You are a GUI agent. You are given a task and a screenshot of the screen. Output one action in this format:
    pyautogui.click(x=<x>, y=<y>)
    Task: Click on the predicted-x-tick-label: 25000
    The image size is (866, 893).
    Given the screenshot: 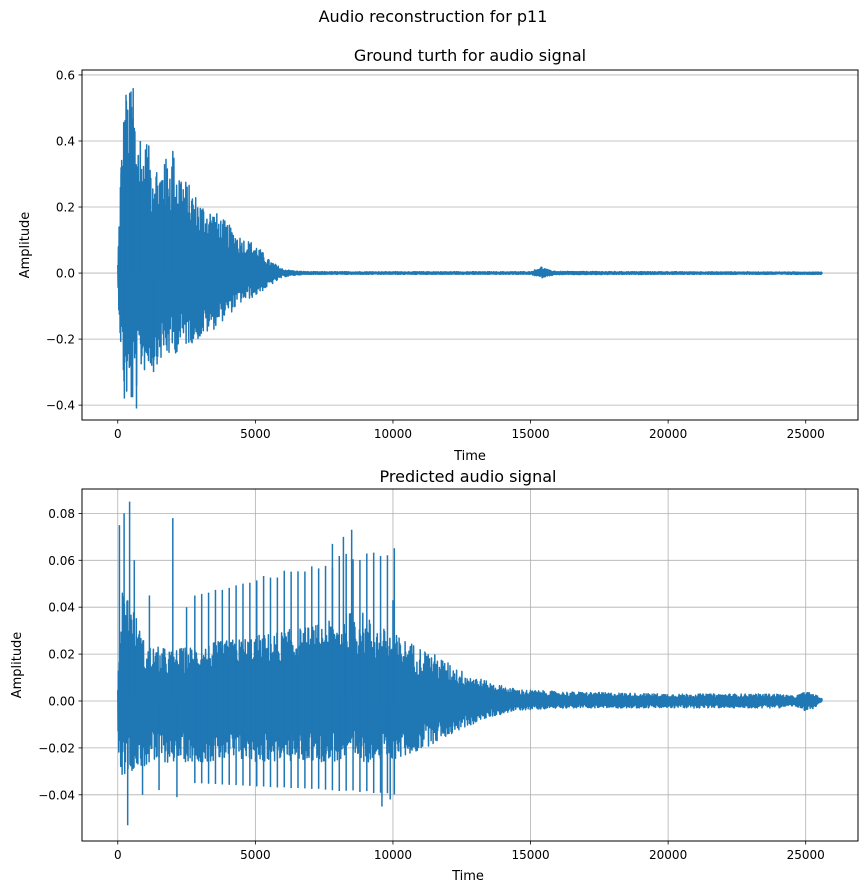 What is the action you would take?
    pyautogui.click(x=806, y=855)
    